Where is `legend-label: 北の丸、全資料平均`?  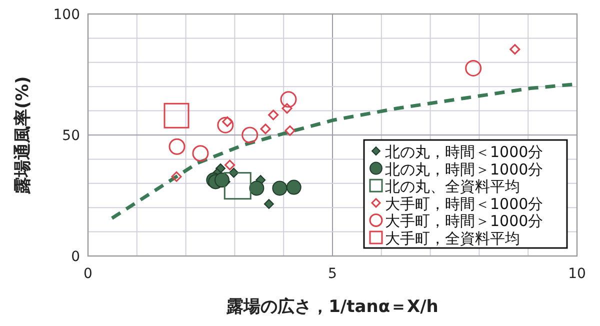
legend-label: 北の丸、全資料平均 is located at coordinates (452, 187).